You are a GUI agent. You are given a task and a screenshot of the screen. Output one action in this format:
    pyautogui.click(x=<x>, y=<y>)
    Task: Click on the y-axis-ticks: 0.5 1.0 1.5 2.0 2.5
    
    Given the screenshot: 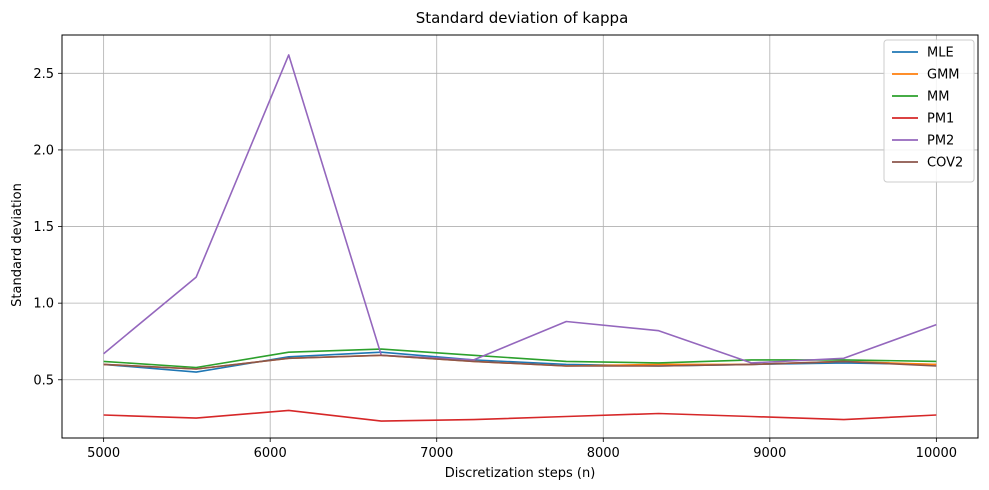 What is the action you would take?
    pyautogui.click(x=47, y=227)
    